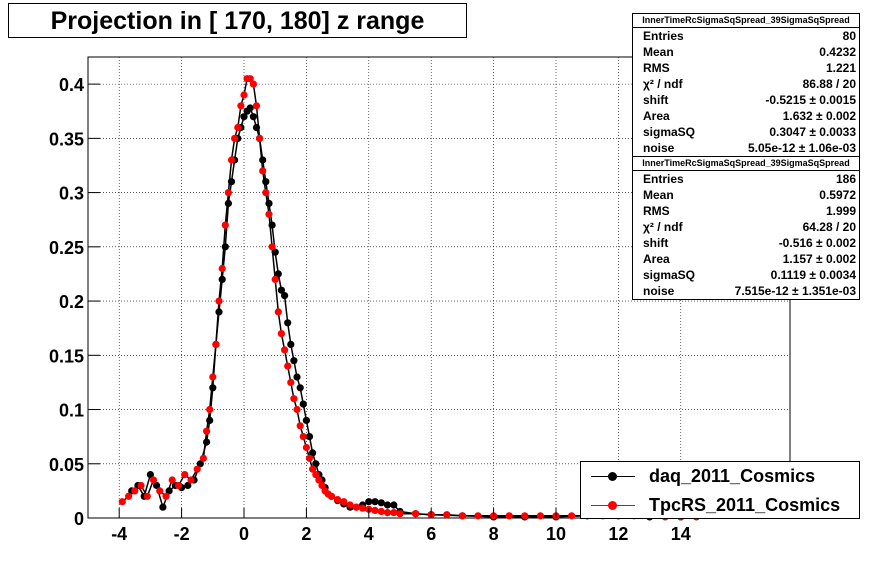  I want to click on y-axis-ticks: 0 0.05 0.1 0.15 0.2 0.25 0.3 0.35 0.4, so click(74, 302).